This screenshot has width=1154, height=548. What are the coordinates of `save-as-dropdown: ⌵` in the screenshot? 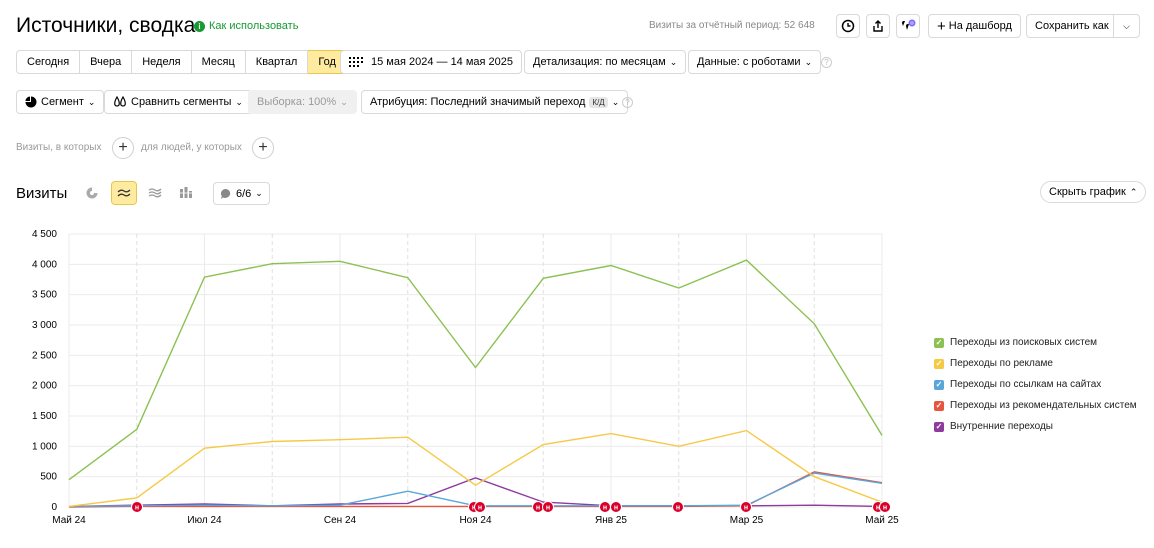 It's located at (1126, 26).